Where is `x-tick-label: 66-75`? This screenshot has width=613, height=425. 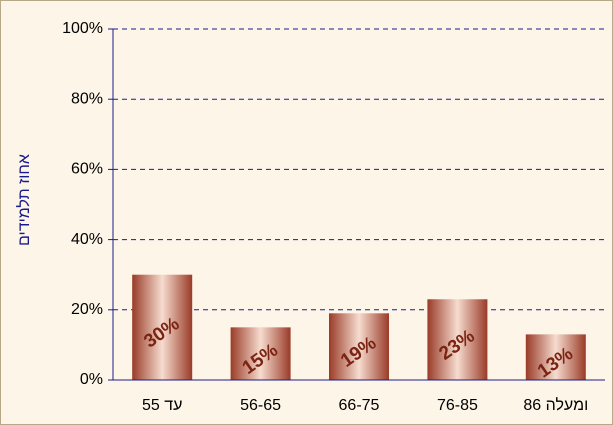 x-tick-label: 66-75 is located at coordinates (359, 405).